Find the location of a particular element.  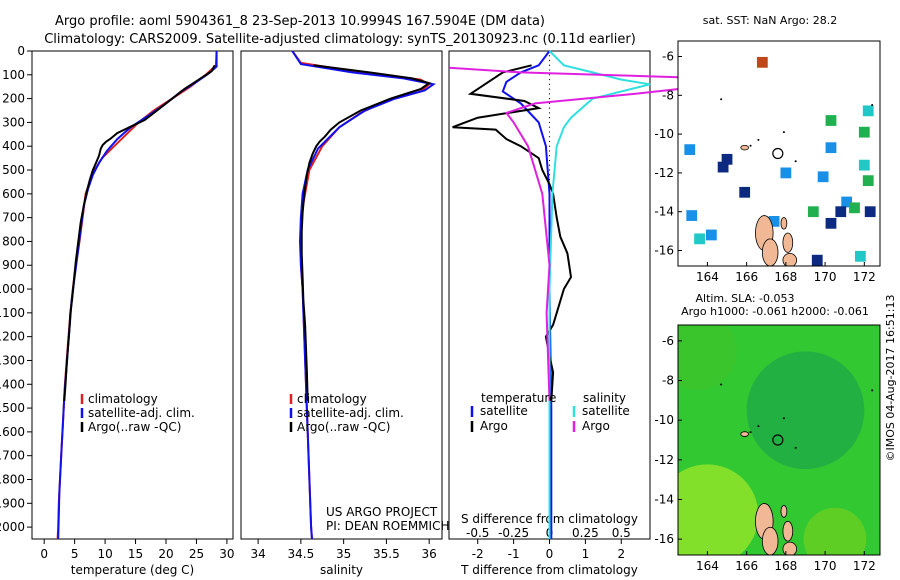

salinity-legend-label: satellite-adj. clim. is located at coordinates (350, 413).